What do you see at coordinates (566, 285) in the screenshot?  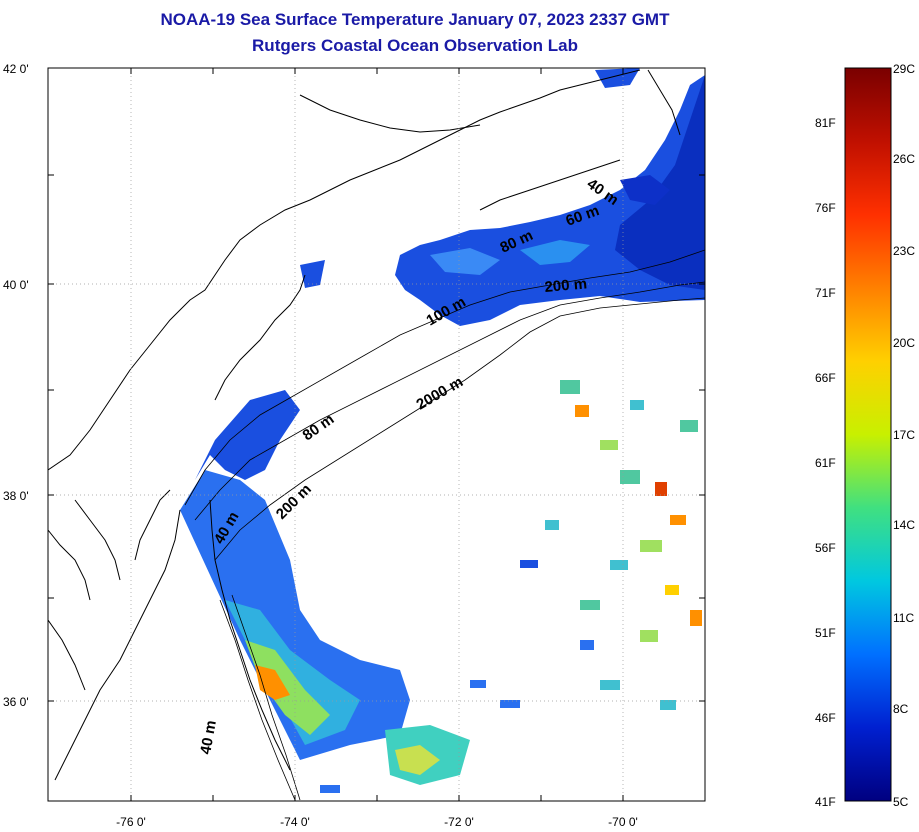 I see `contour-label-200m-north: 200 m` at bounding box center [566, 285].